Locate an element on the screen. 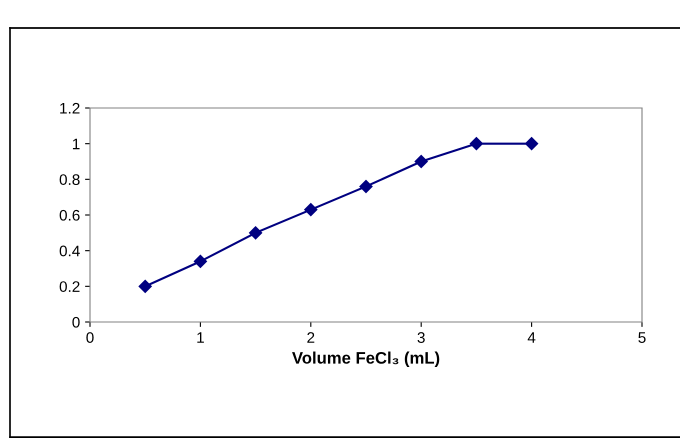  x-tick-label: 1 is located at coordinates (200, 337).